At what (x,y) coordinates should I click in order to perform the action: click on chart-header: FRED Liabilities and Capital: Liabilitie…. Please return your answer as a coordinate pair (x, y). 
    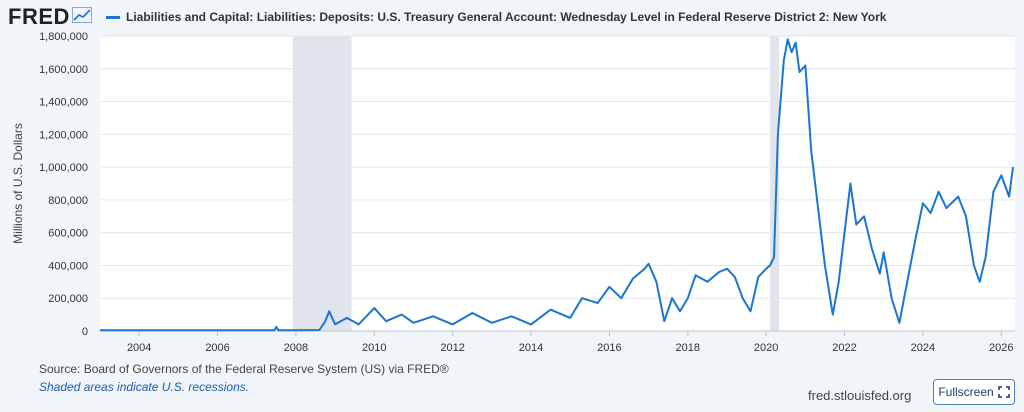
    Looking at the image, I should click on (512, 18).